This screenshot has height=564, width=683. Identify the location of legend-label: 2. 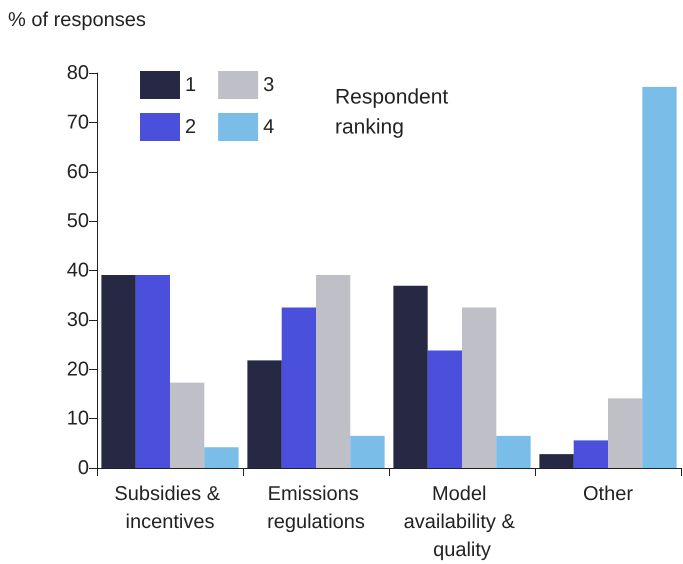
(190, 127).